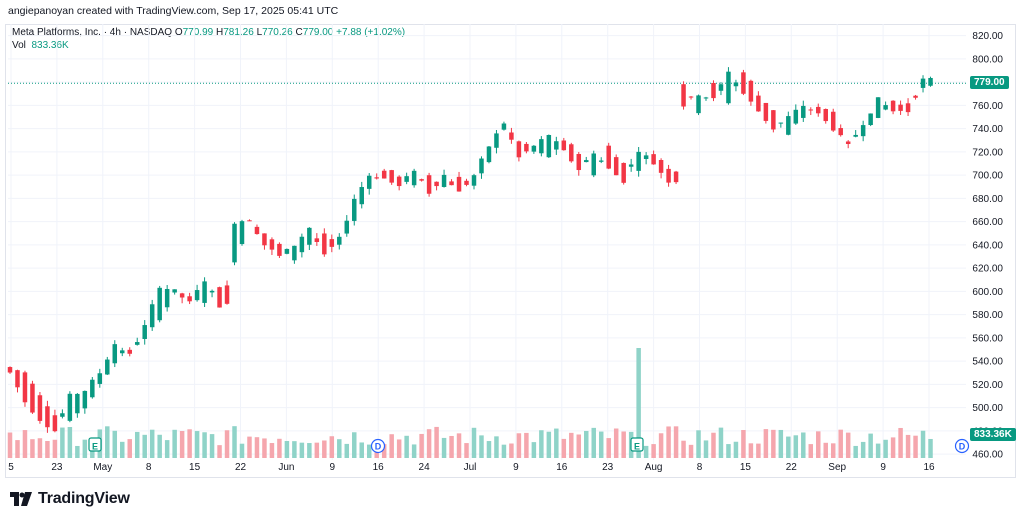  I want to click on tradingview-logo: TradingView, so click(70, 499).